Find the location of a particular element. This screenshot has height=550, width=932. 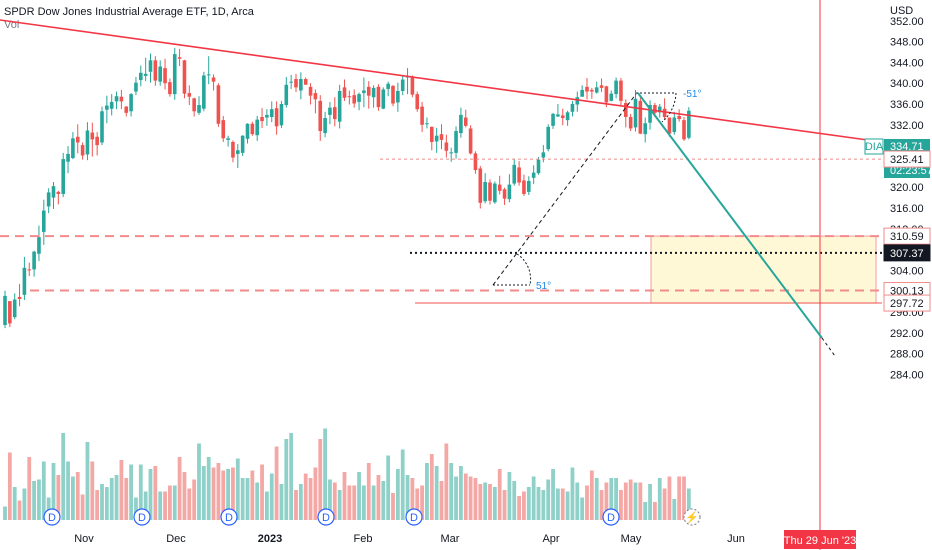

price-scale is located at coordinates (907, 275).